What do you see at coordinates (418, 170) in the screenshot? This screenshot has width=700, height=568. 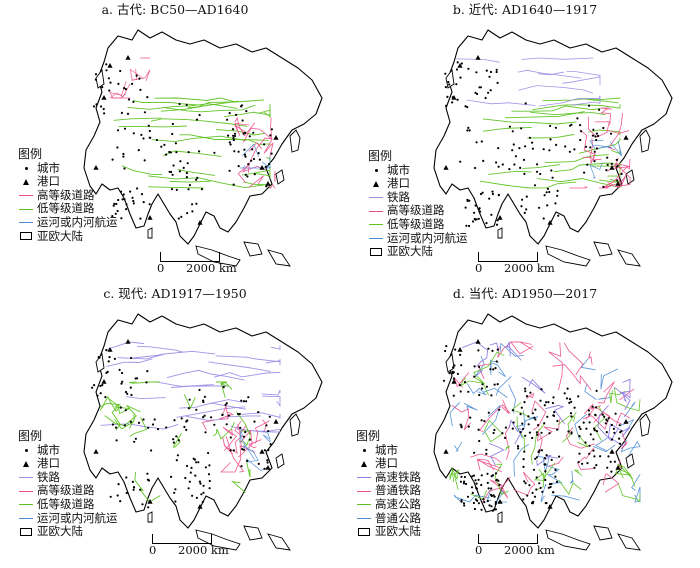 I see `legend-item: 城市` at bounding box center [418, 170].